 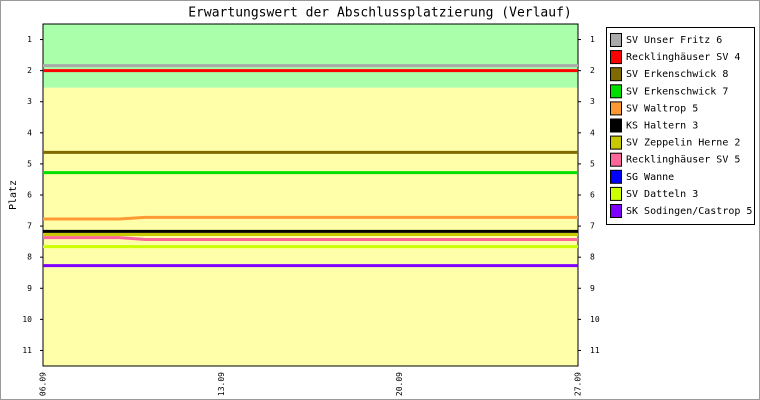 I want to click on y-tick-label: 8, so click(x=29, y=257).